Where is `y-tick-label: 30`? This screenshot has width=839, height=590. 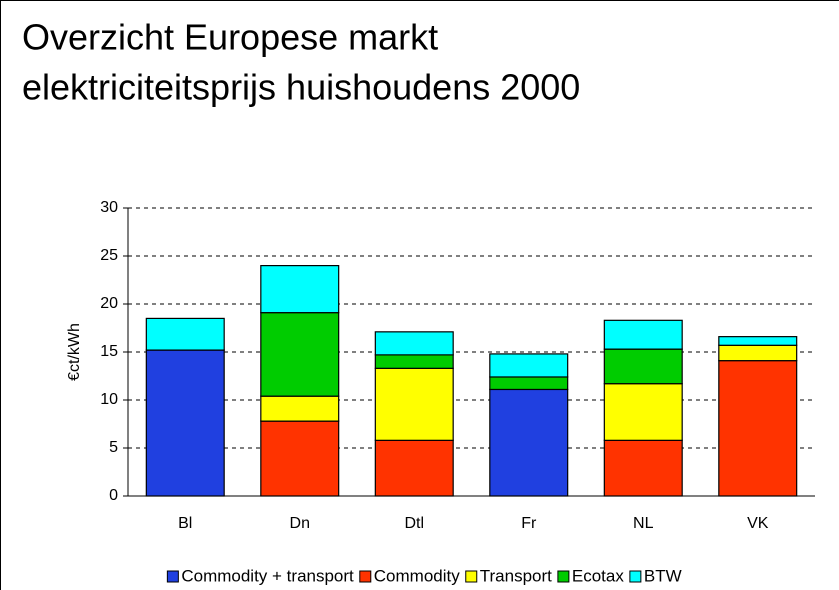 y-tick-label: 30 is located at coordinates (109, 207).